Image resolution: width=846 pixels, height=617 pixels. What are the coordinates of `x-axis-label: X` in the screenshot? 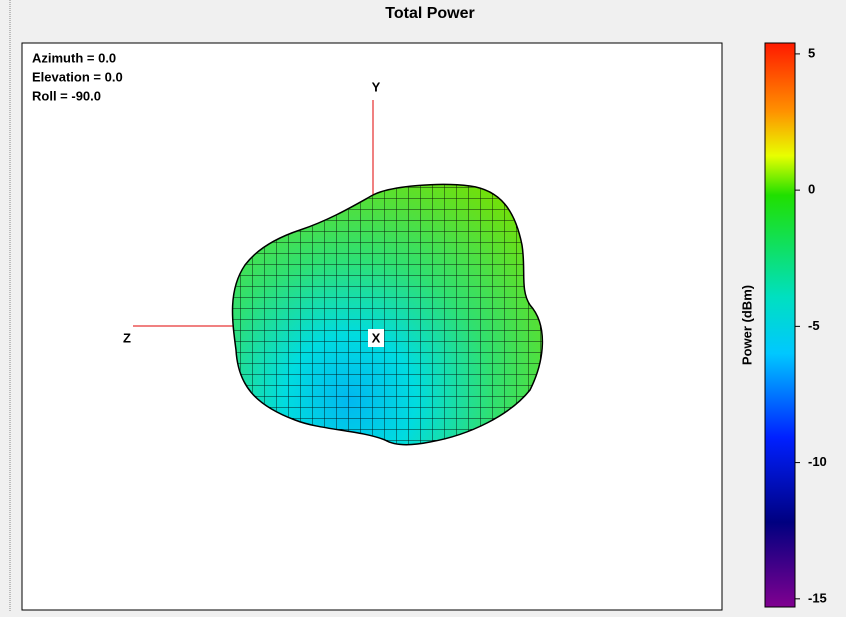 It's located at (376, 337).